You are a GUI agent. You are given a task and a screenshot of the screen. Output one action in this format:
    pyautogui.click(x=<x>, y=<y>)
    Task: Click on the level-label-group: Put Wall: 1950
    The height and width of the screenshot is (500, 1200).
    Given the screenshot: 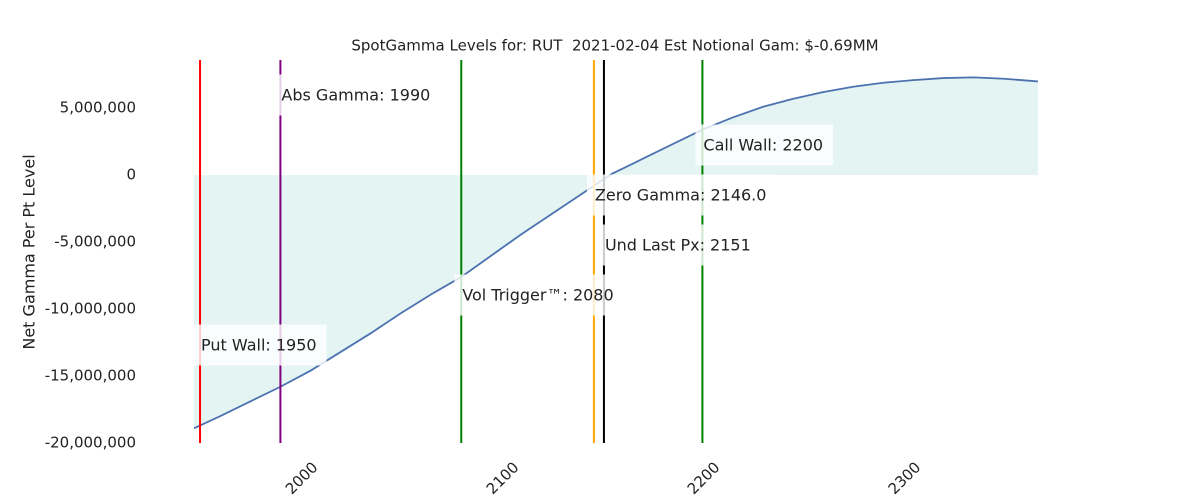 What is the action you would take?
    pyautogui.click(x=260, y=345)
    